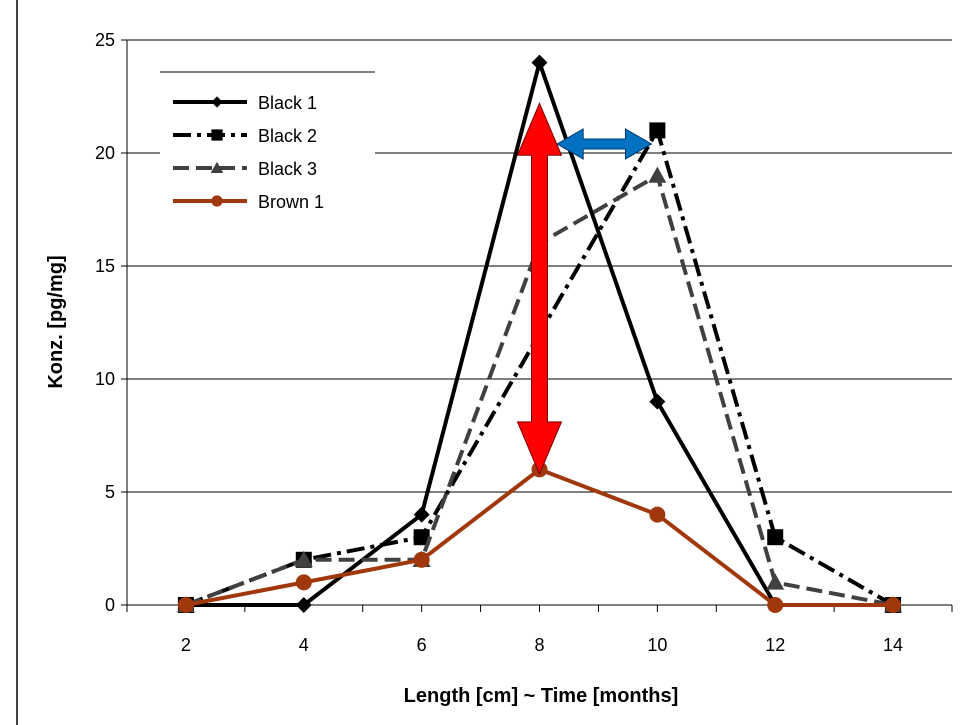  What do you see at coordinates (541, 696) in the screenshot?
I see `x-axis-title: Length [cm] ~ Time [months]` at bounding box center [541, 696].